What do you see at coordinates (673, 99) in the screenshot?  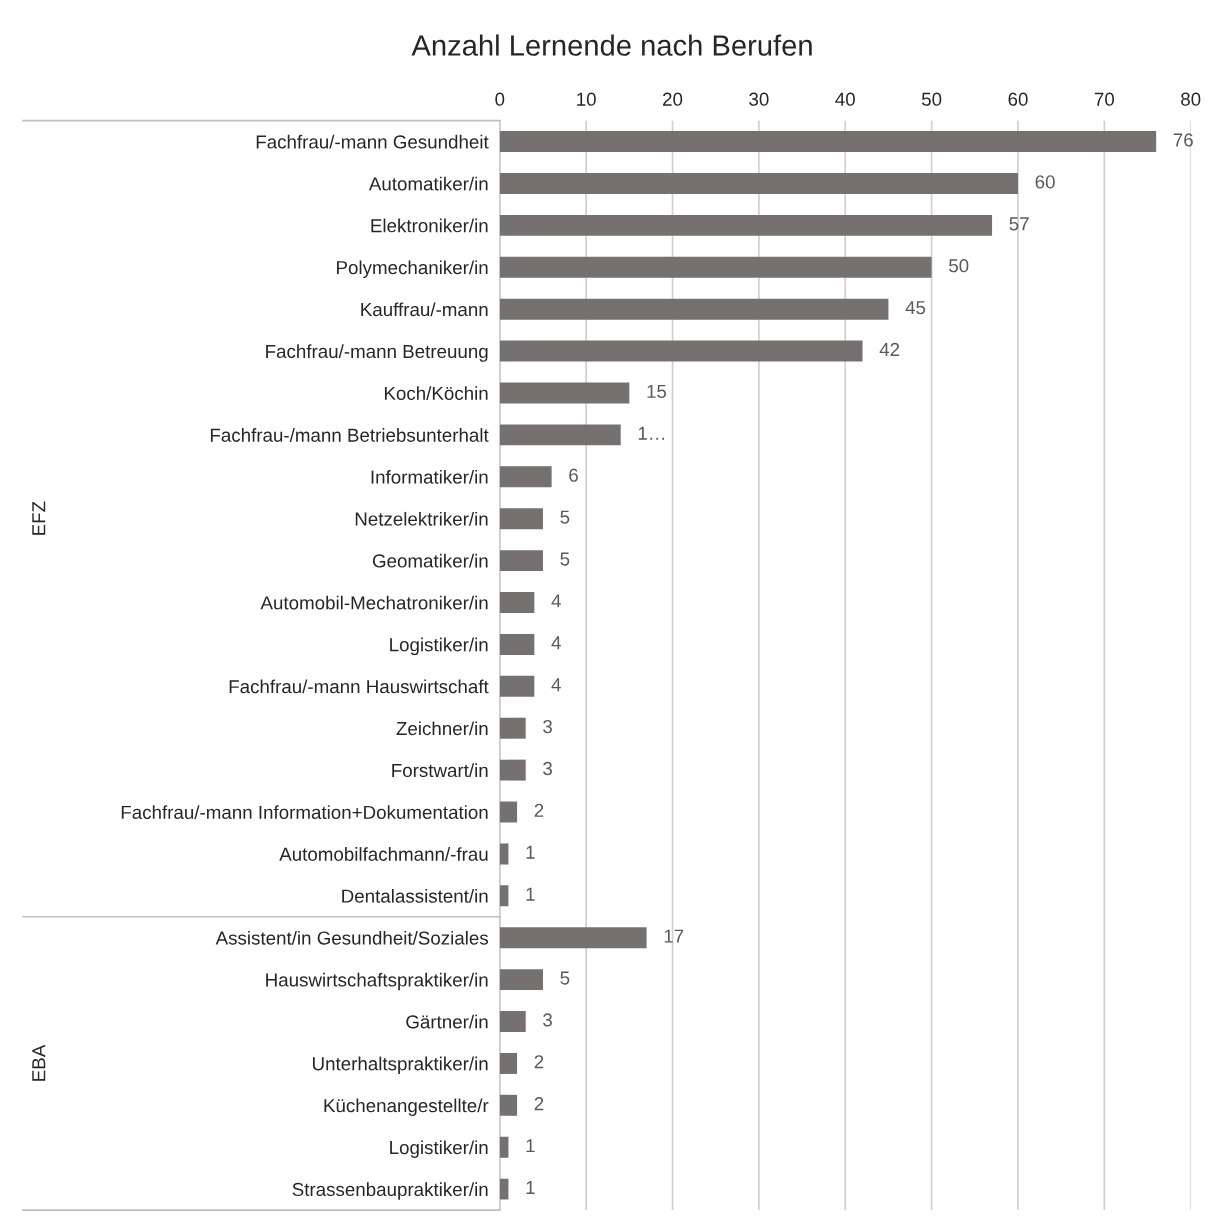 I see `x-tick-label: 20` at bounding box center [673, 99].